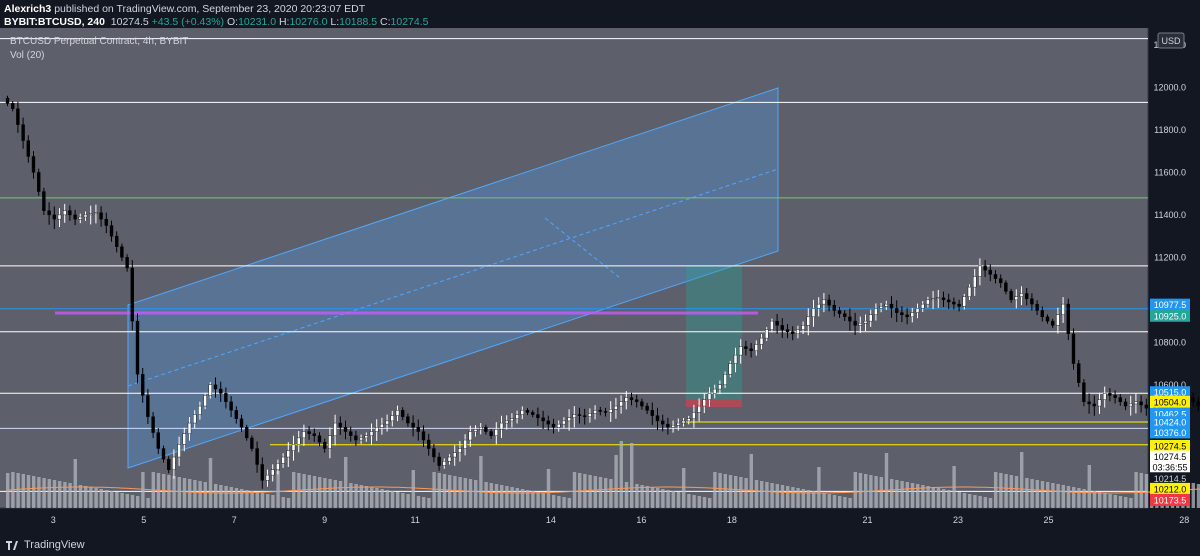  What do you see at coordinates (714, 333) in the screenshot?
I see `long-position-profit-zone` at bounding box center [714, 333].